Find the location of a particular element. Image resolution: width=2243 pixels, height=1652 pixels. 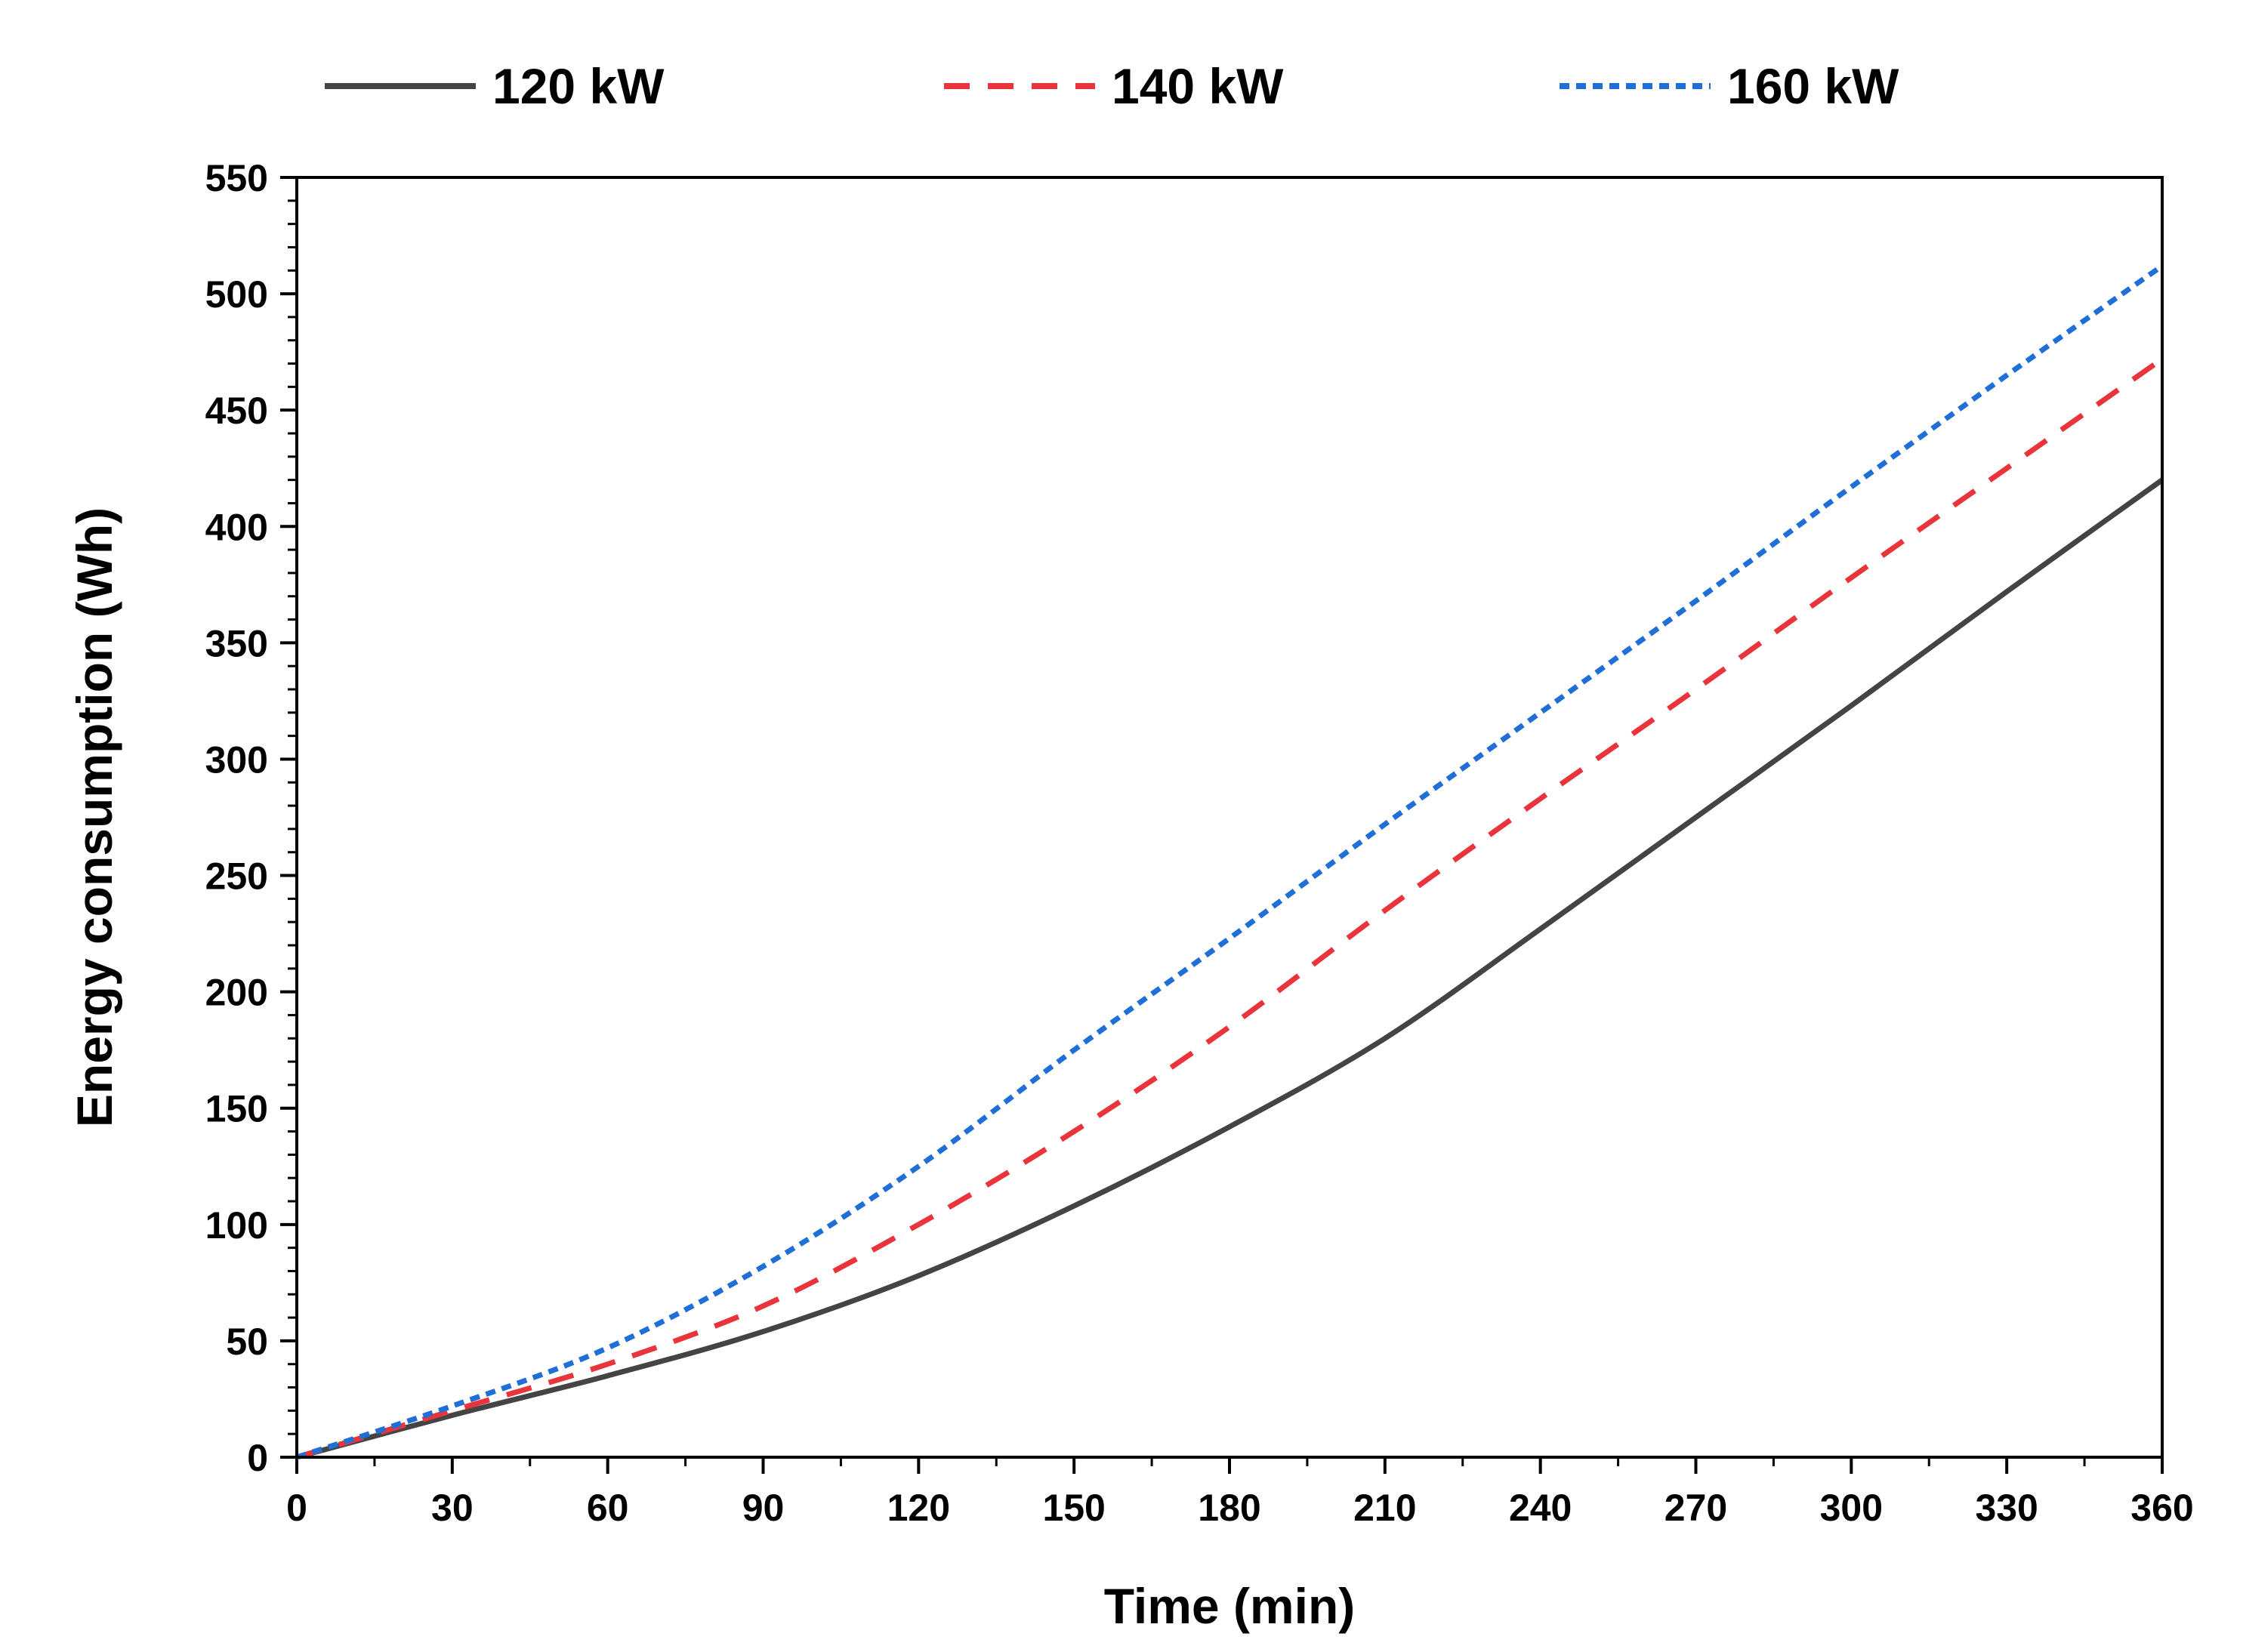

x-tick-label: 120 is located at coordinates (918, 1508).